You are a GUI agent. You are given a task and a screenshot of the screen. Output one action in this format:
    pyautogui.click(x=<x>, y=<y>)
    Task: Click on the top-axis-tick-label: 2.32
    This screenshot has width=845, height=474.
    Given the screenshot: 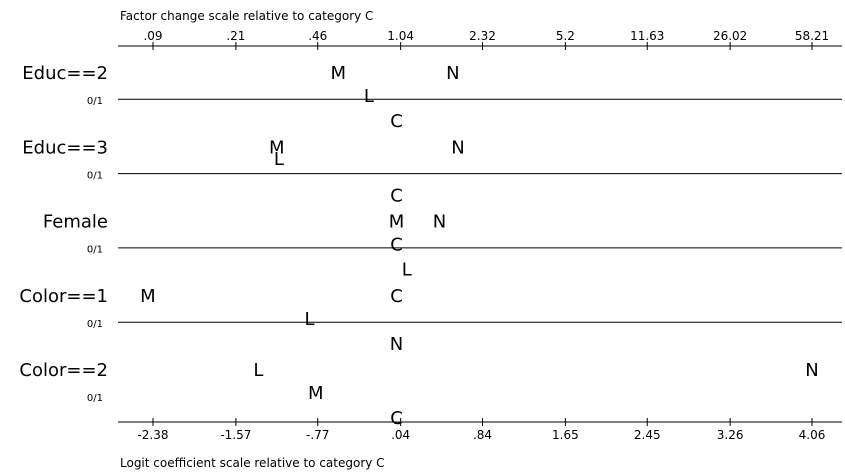 What is the action you would take?
    pyautogui.click(x=482, y=36)
    